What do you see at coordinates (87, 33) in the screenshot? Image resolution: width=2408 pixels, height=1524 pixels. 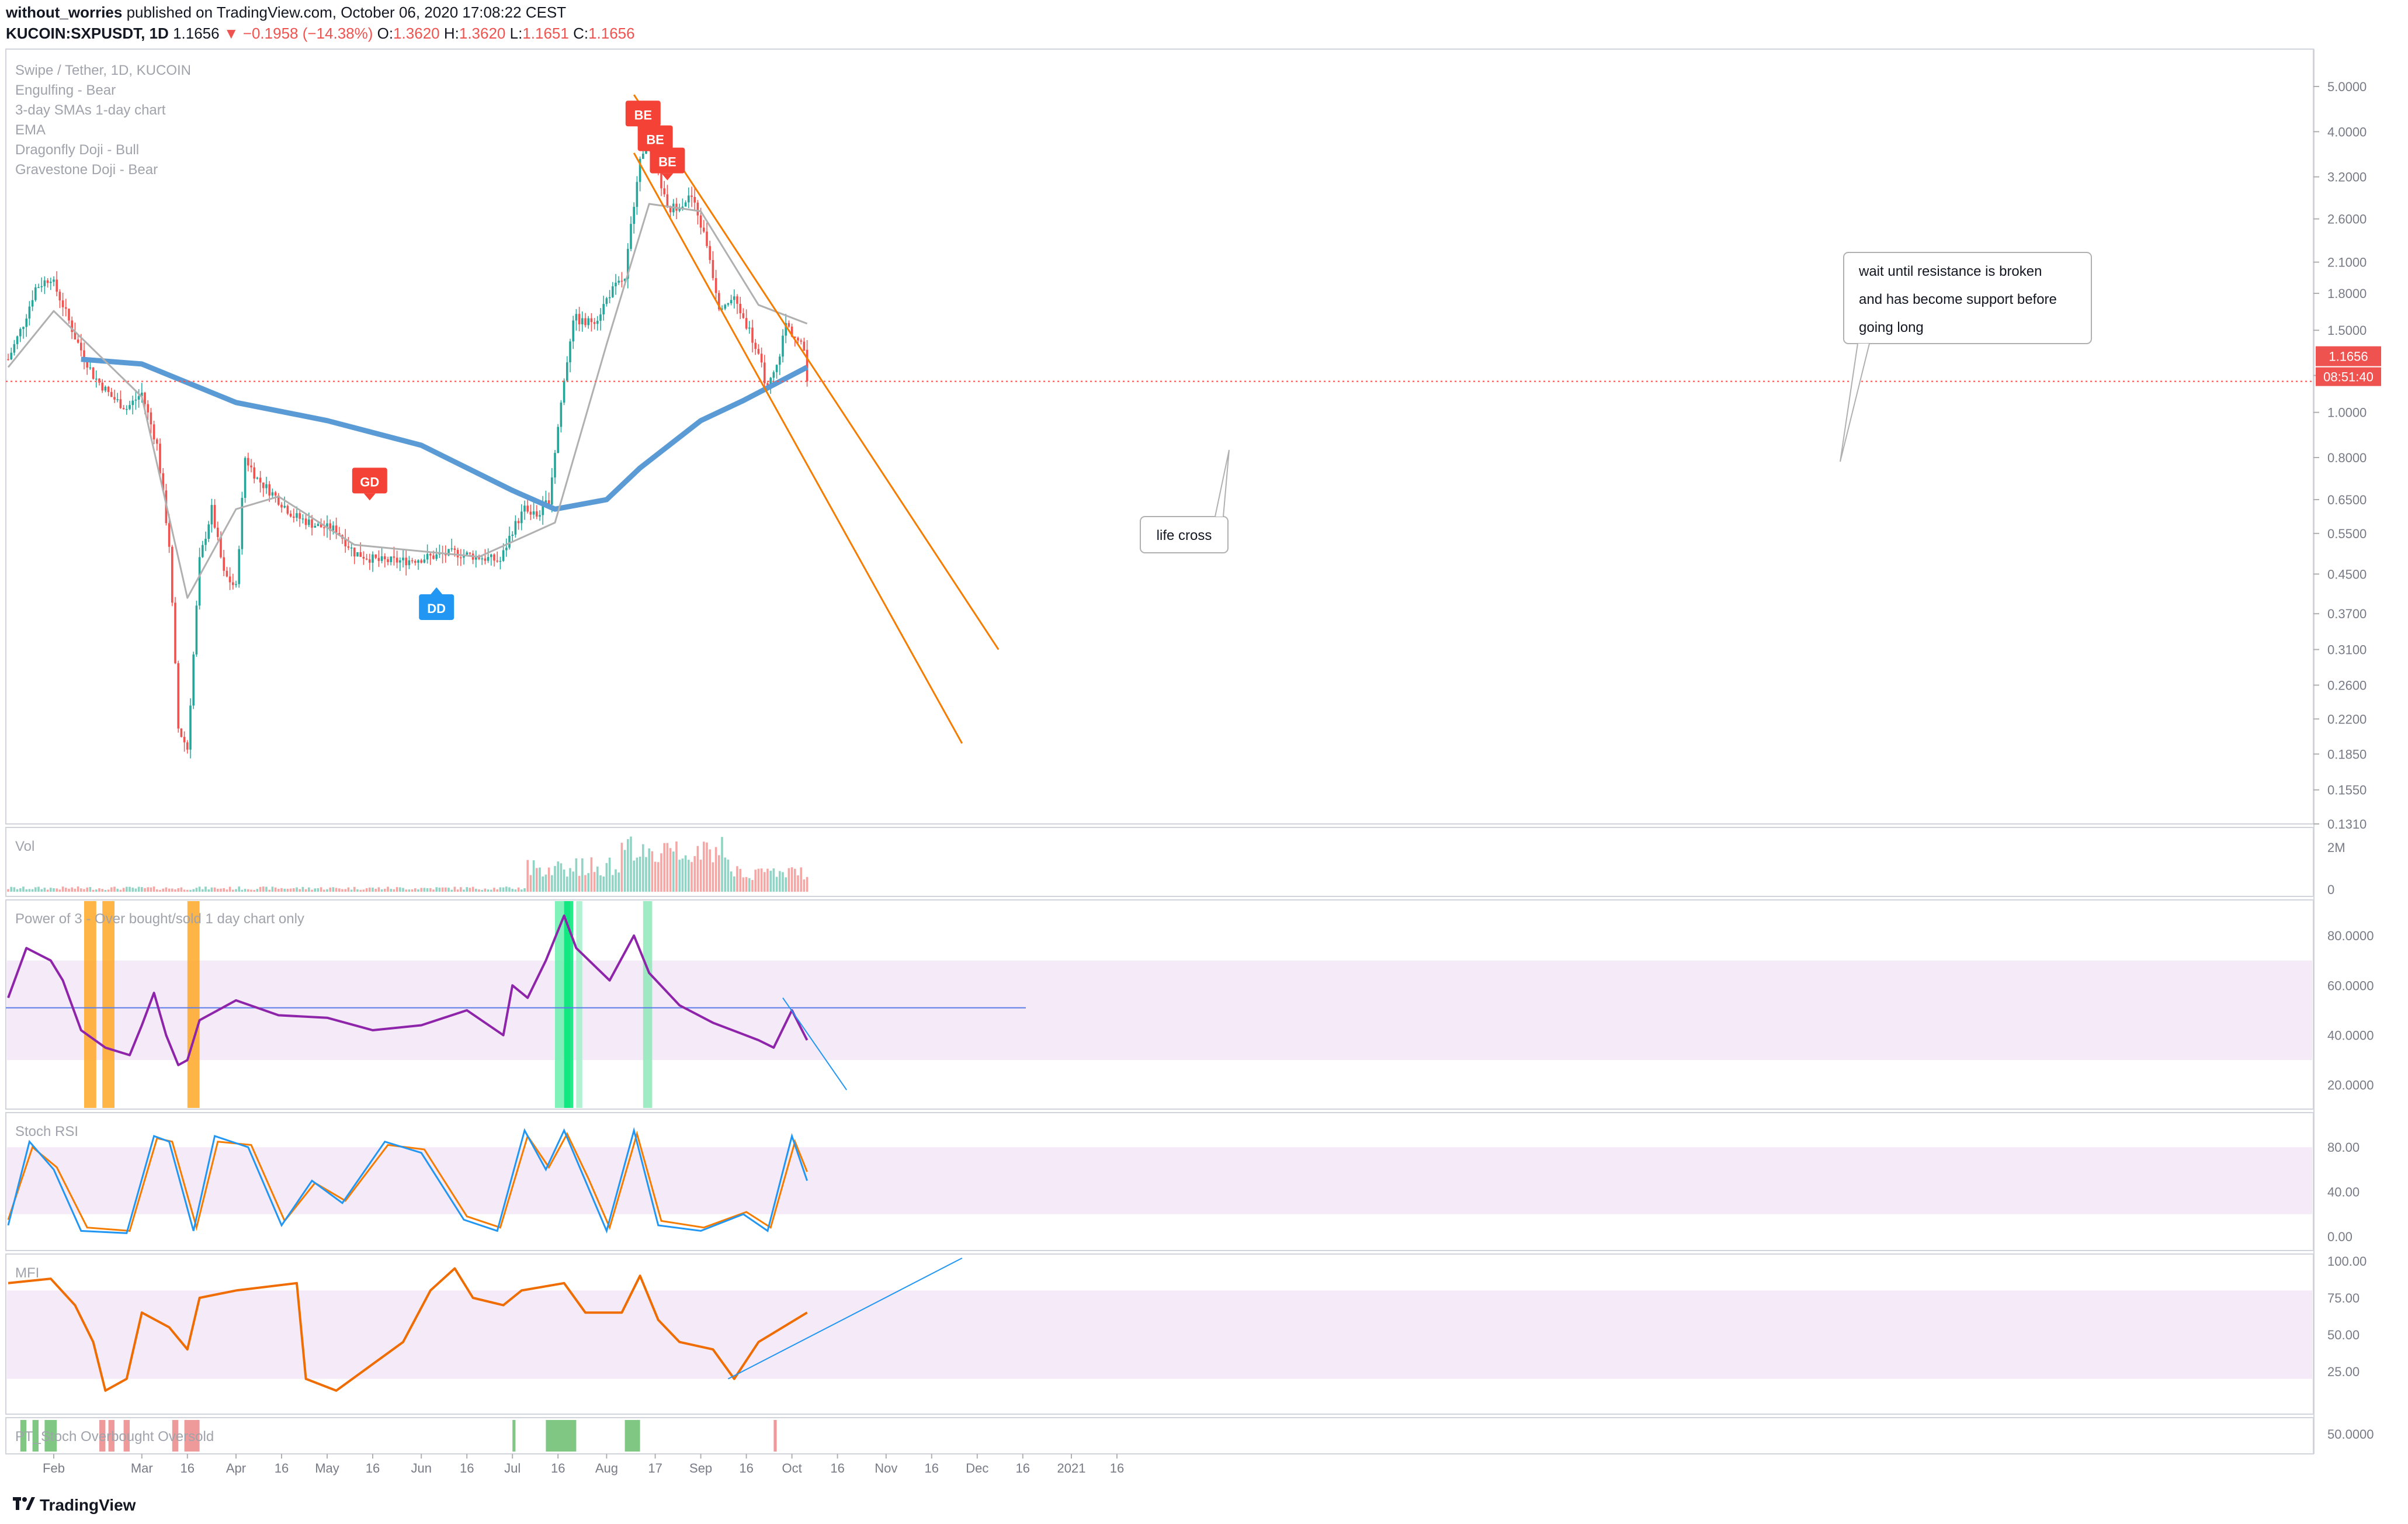 I see `symbol-label: KUCOIN:SXPUSDT, 1D` at bounding box center [87, 33].